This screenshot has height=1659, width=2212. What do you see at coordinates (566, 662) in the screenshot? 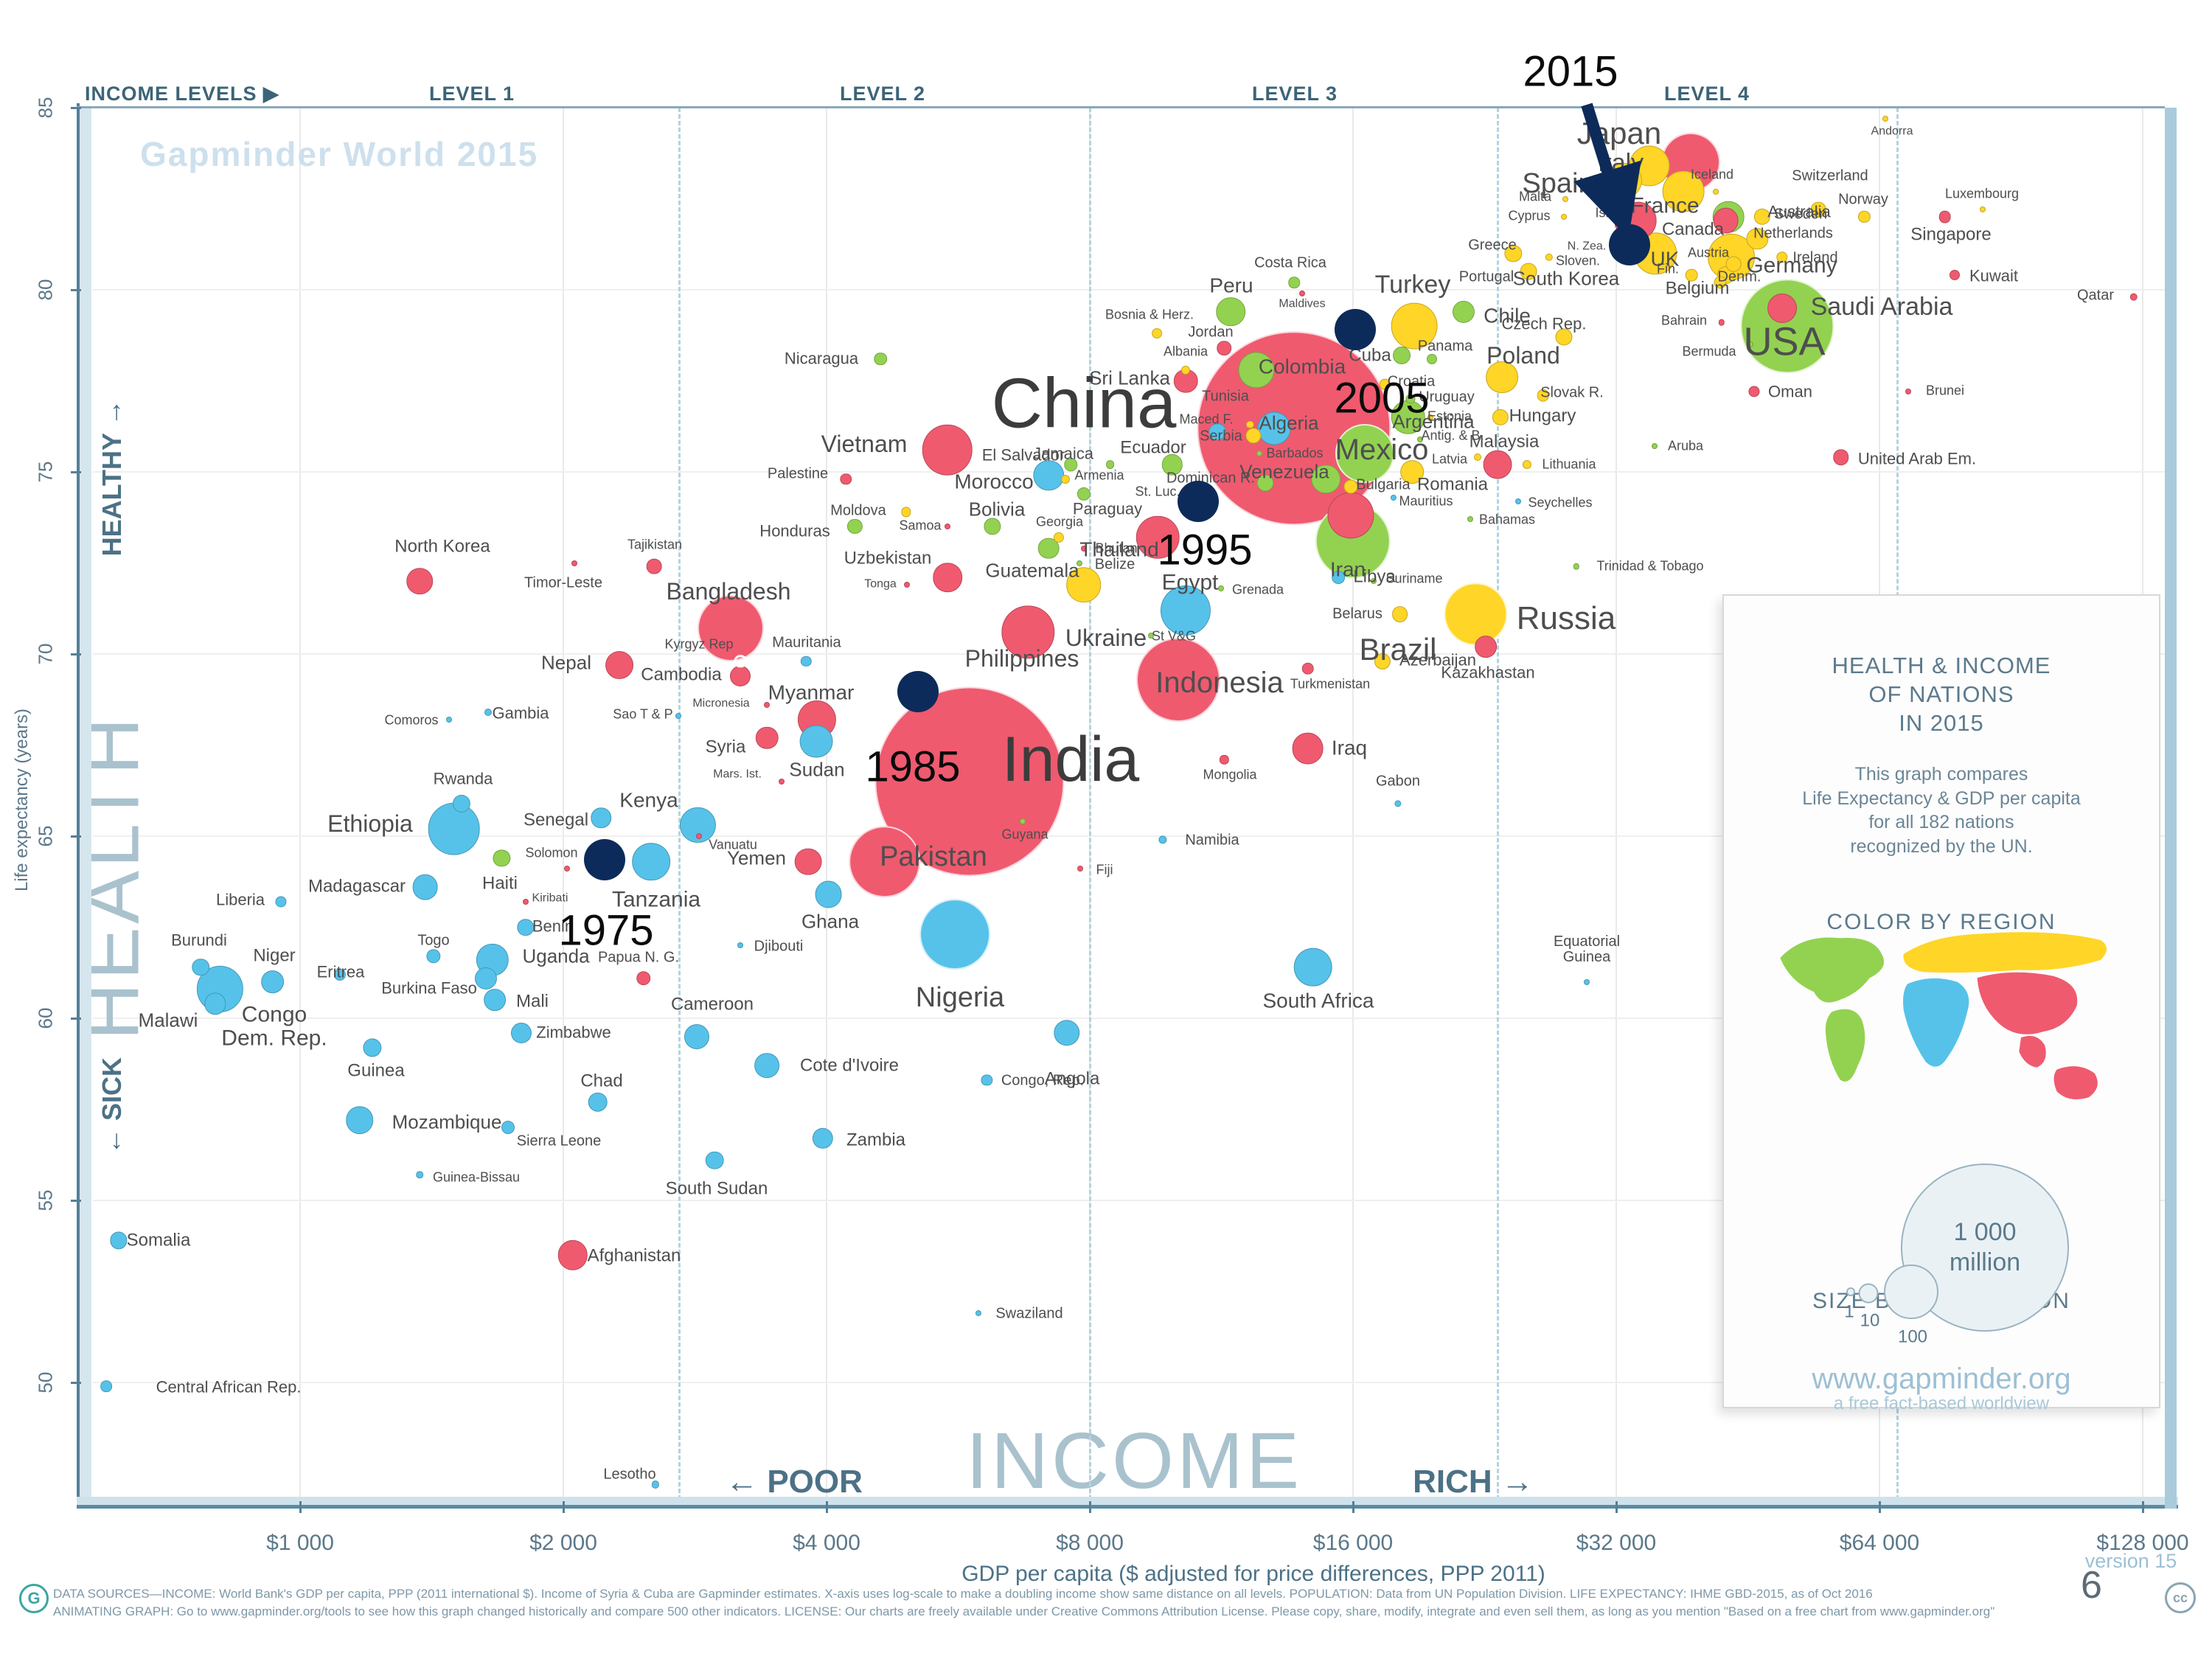
I see `label-nepal: Nepal` at bounding box center [566, 662].